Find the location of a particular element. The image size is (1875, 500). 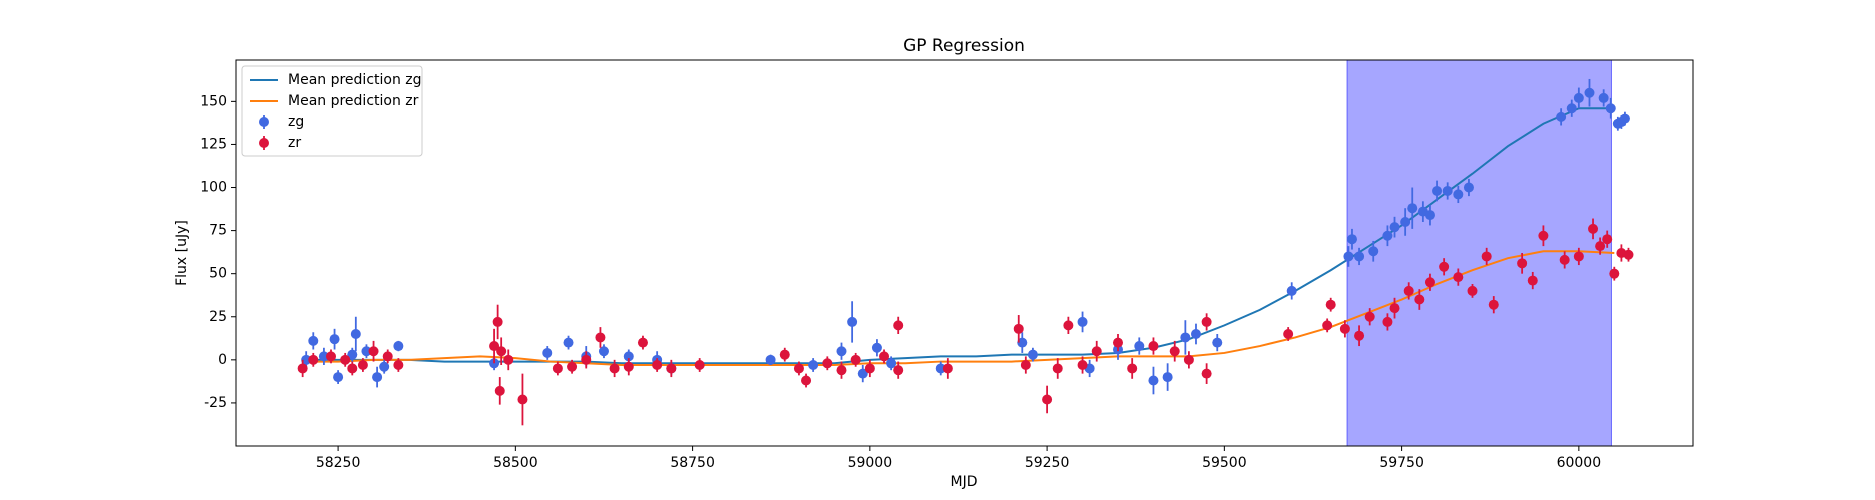

legend-label: Mean prediction zg is located at coordinates (355, 80).